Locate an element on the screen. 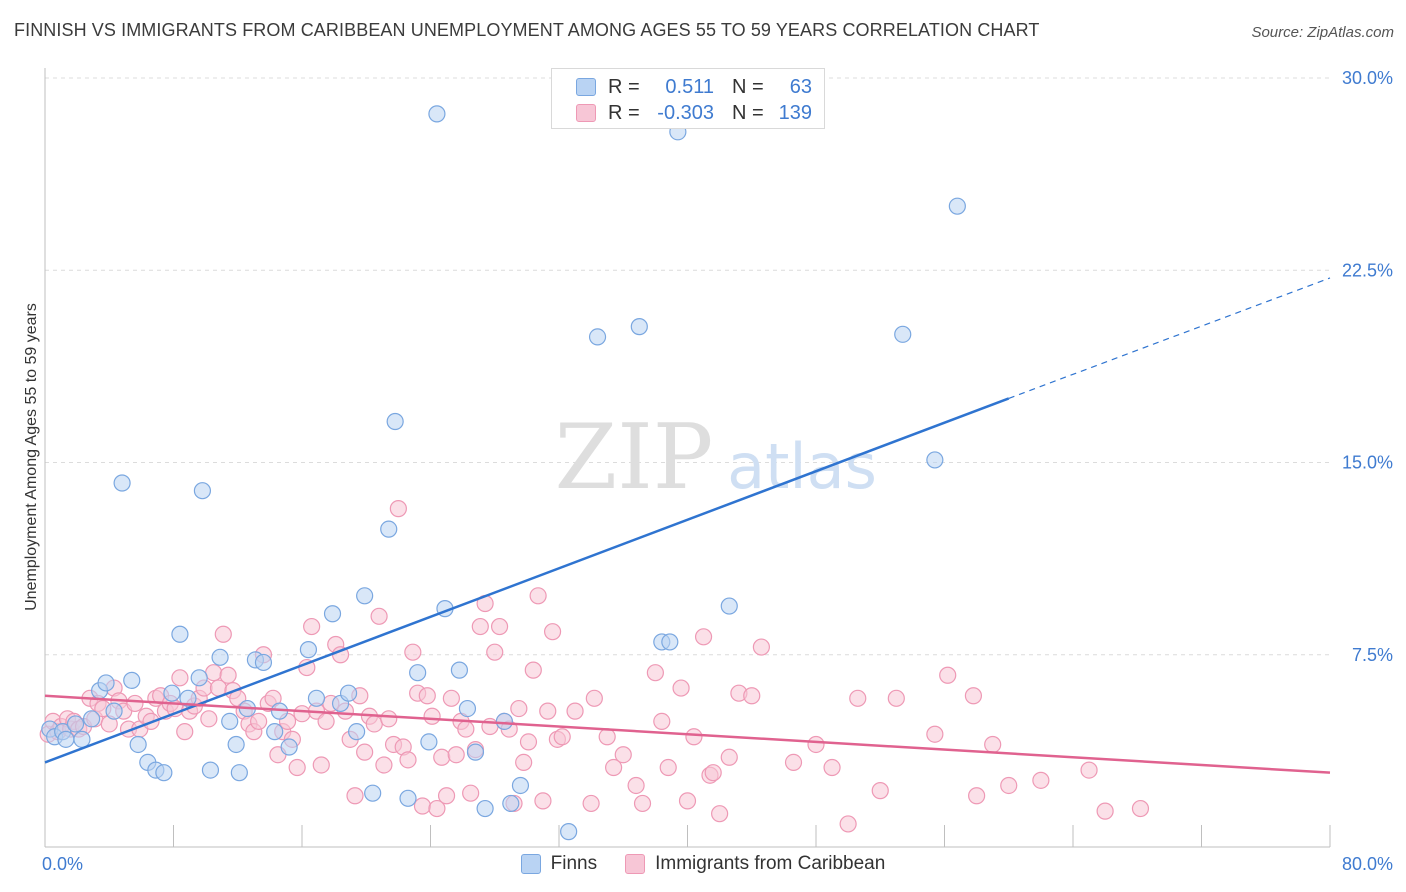 The height and width of the screenshot is (892, 1406). y-axis-title: Unemployment Among Ages 55 to 59 years is located at coordinates (31, 457).